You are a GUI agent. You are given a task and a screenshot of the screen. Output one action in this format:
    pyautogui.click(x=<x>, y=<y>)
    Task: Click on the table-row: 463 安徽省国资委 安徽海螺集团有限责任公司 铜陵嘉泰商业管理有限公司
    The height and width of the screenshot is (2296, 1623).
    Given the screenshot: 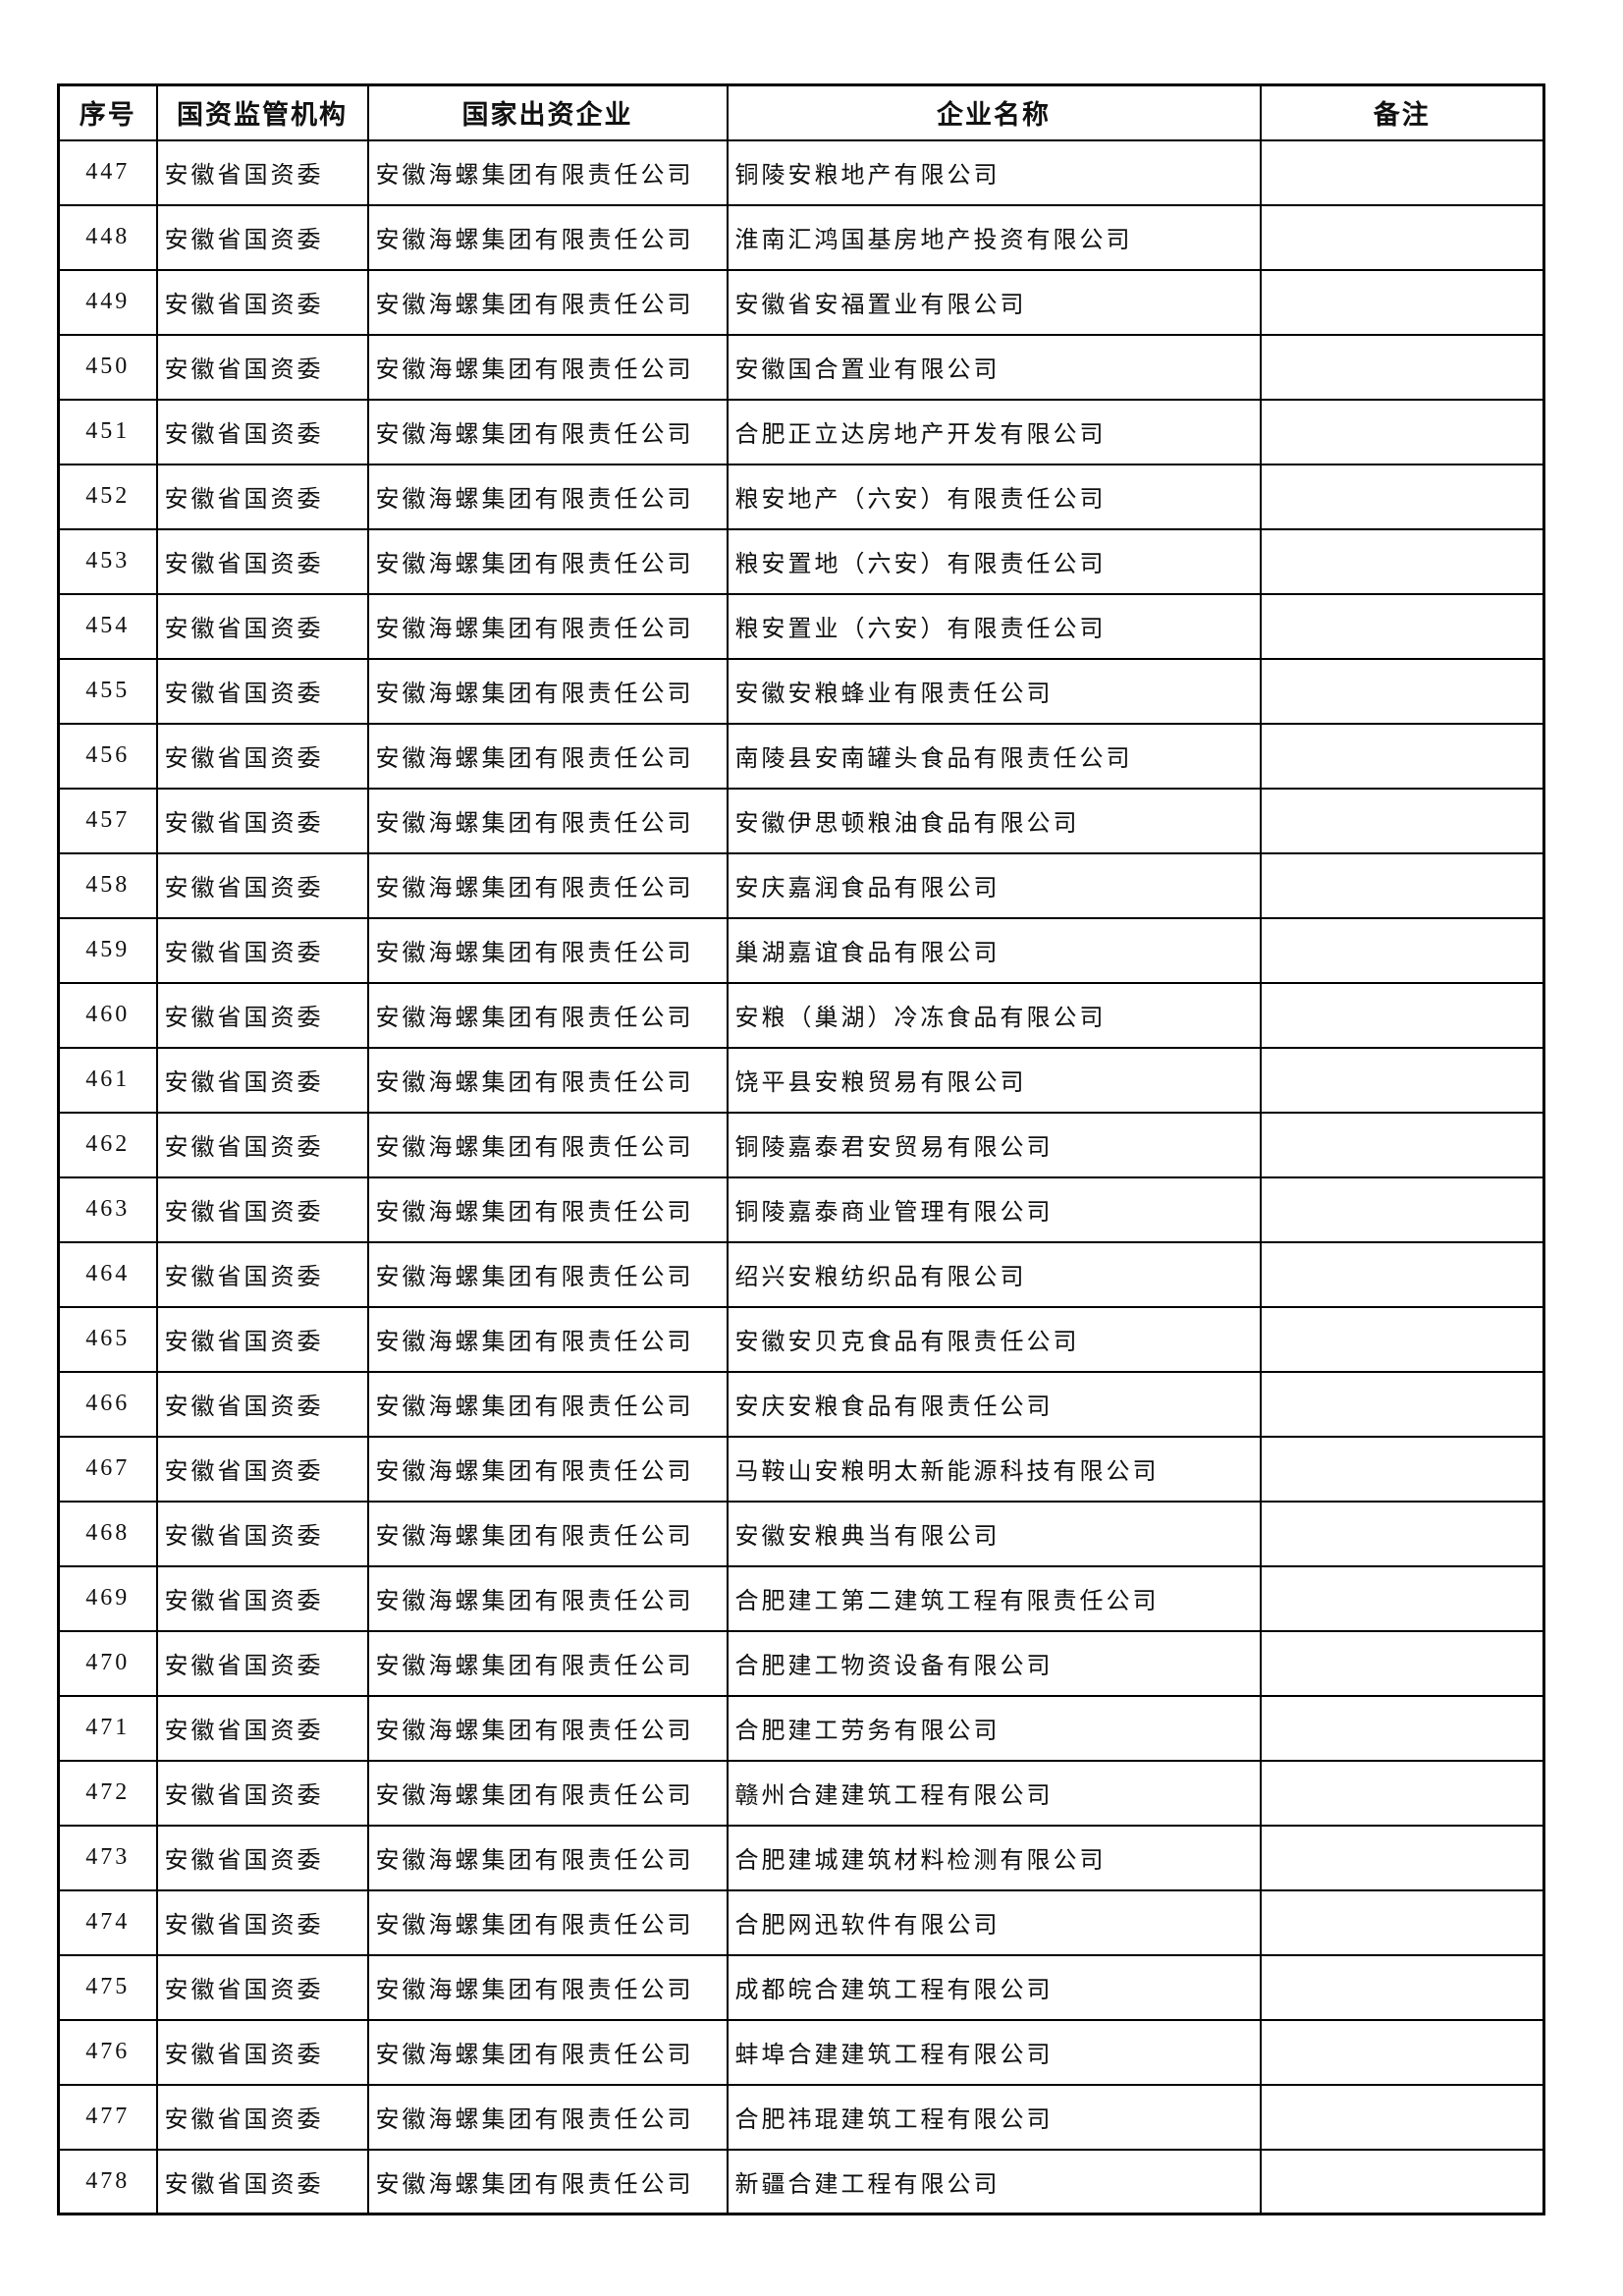 What is the action you would take?
    pyautogui.click(x=801, y=1209)
    